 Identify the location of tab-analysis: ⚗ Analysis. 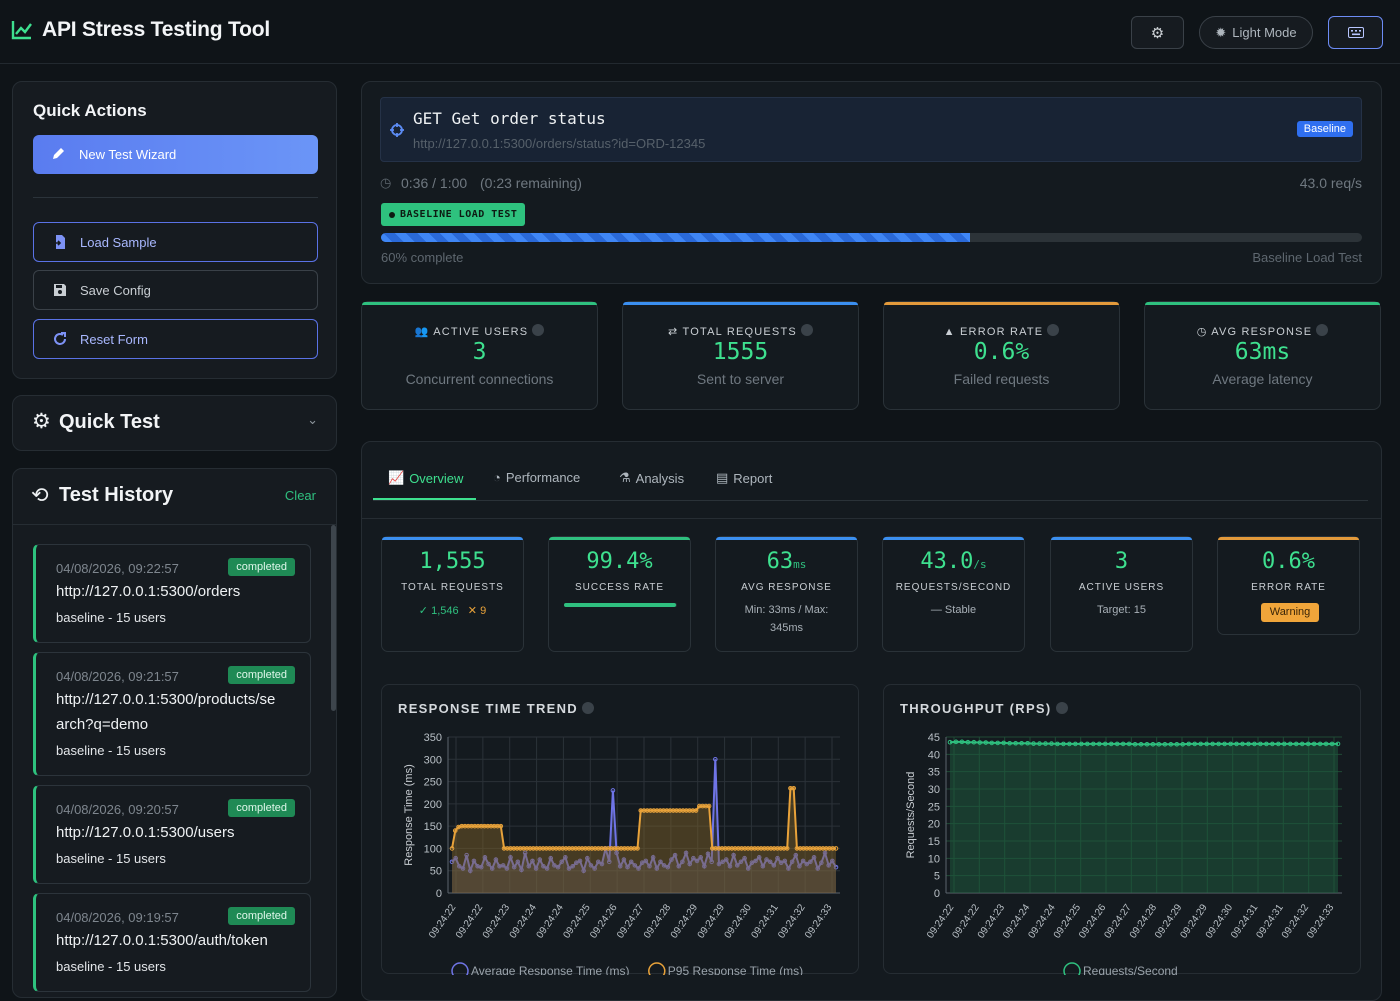
(651, 478).